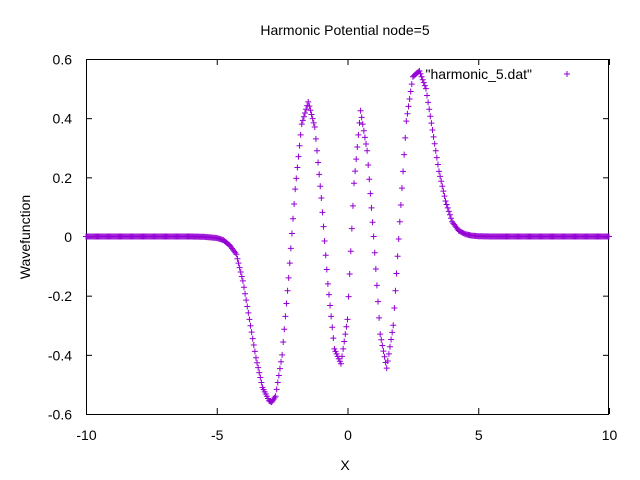  I want to click on y-tick-label: 0.2, so click(63, 178).